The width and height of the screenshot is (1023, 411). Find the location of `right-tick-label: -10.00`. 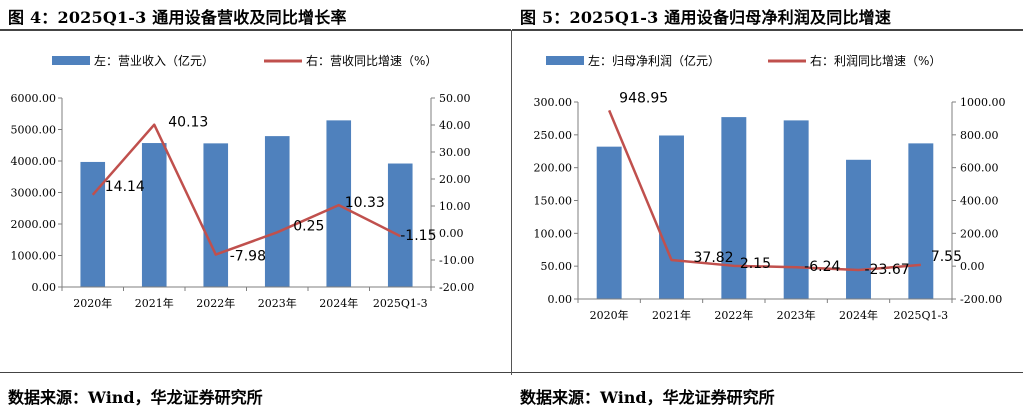

right-tick-label: -10.00 is located at coordinates (456, 260).